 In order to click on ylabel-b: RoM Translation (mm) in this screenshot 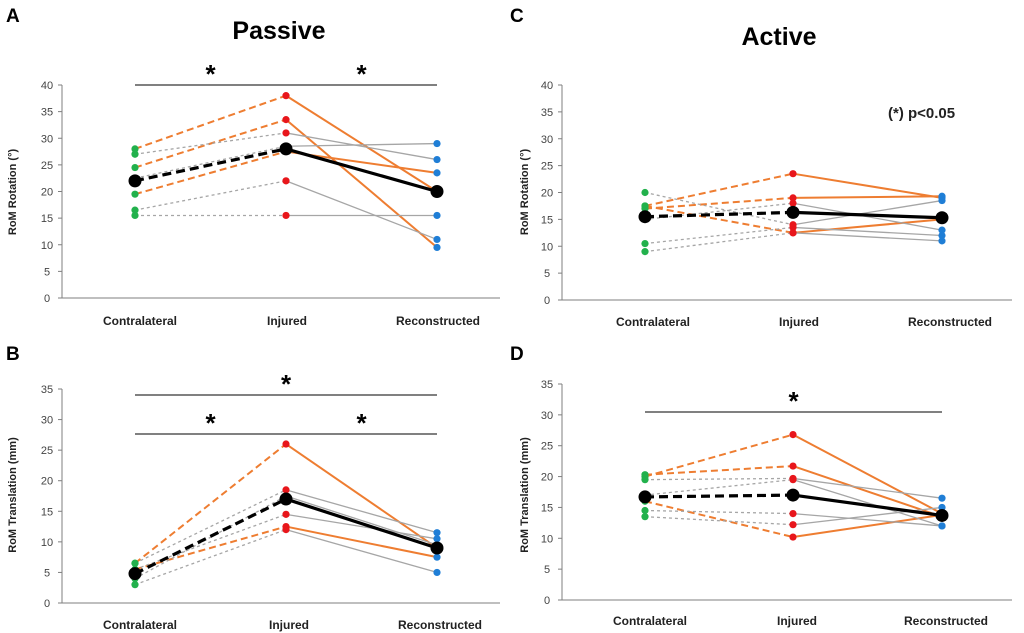, I will do `click(13, 495)`.